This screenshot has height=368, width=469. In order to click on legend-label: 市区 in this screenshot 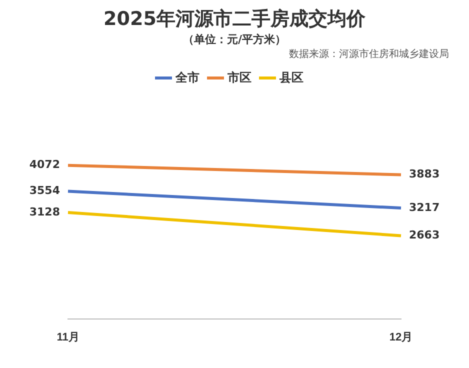, I will do `click(239, 77)`.